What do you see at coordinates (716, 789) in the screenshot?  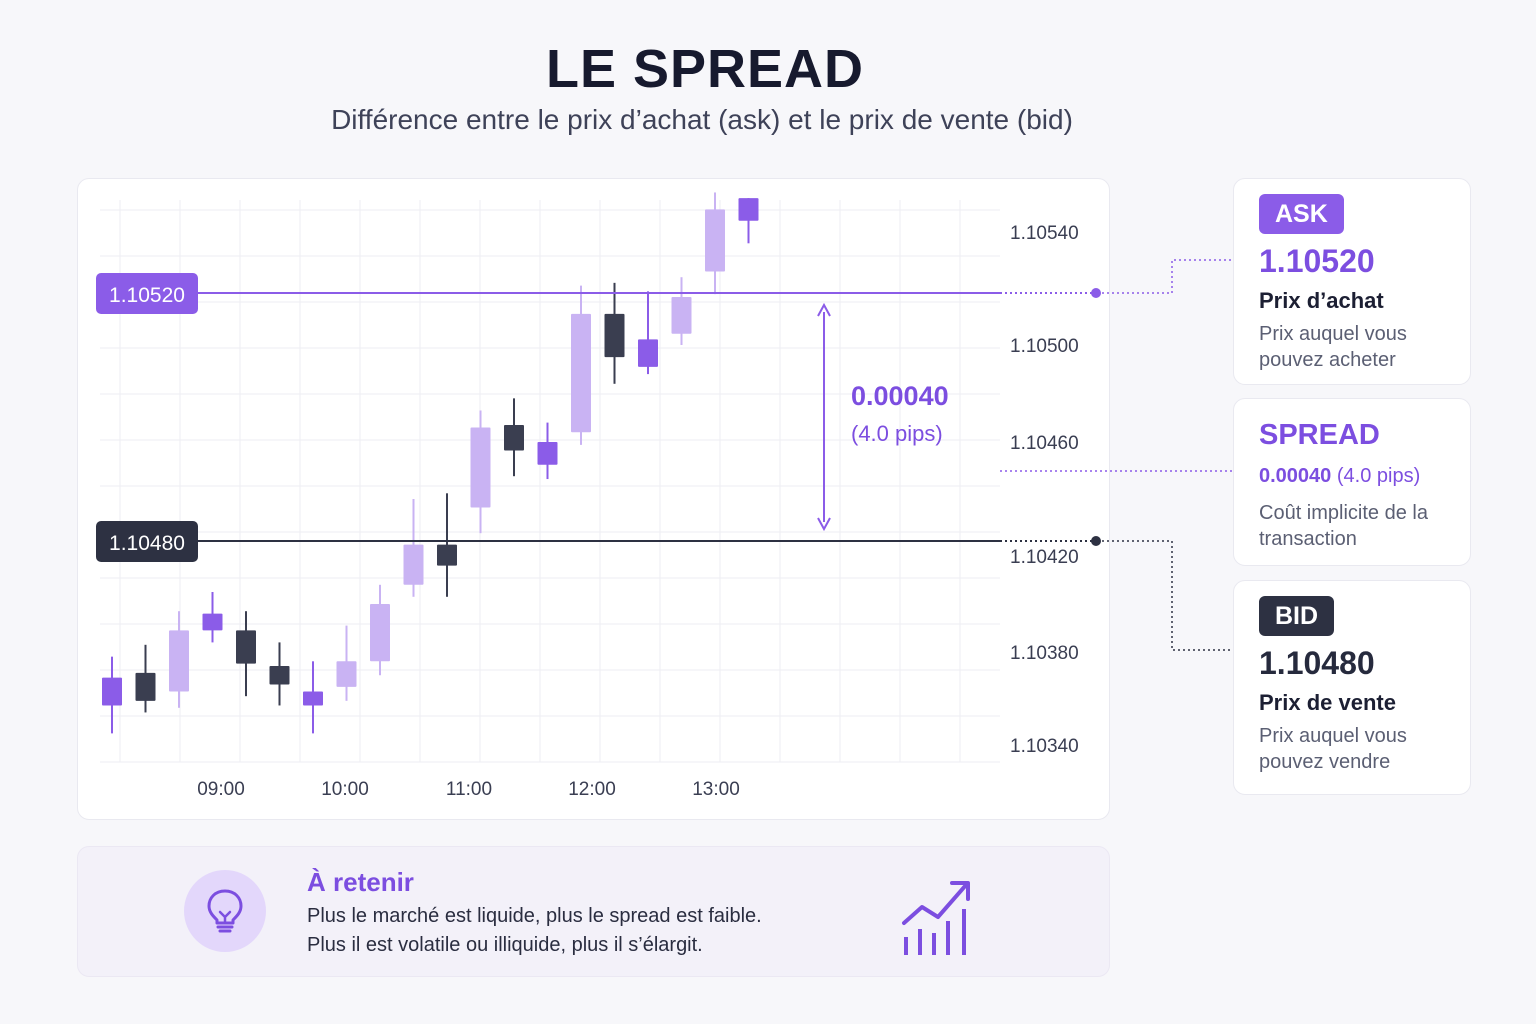 I see `x-tick-label: 13:00` at bounding box center [716, 789].